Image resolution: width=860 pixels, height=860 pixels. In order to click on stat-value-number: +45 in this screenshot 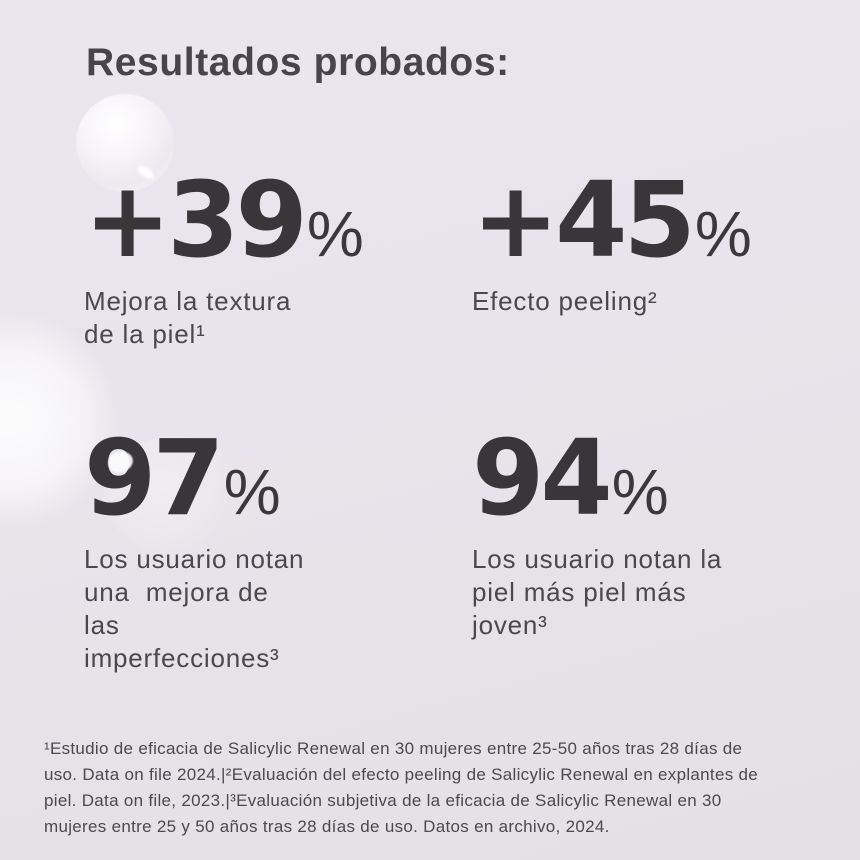, I will do `click(584, 220)`.